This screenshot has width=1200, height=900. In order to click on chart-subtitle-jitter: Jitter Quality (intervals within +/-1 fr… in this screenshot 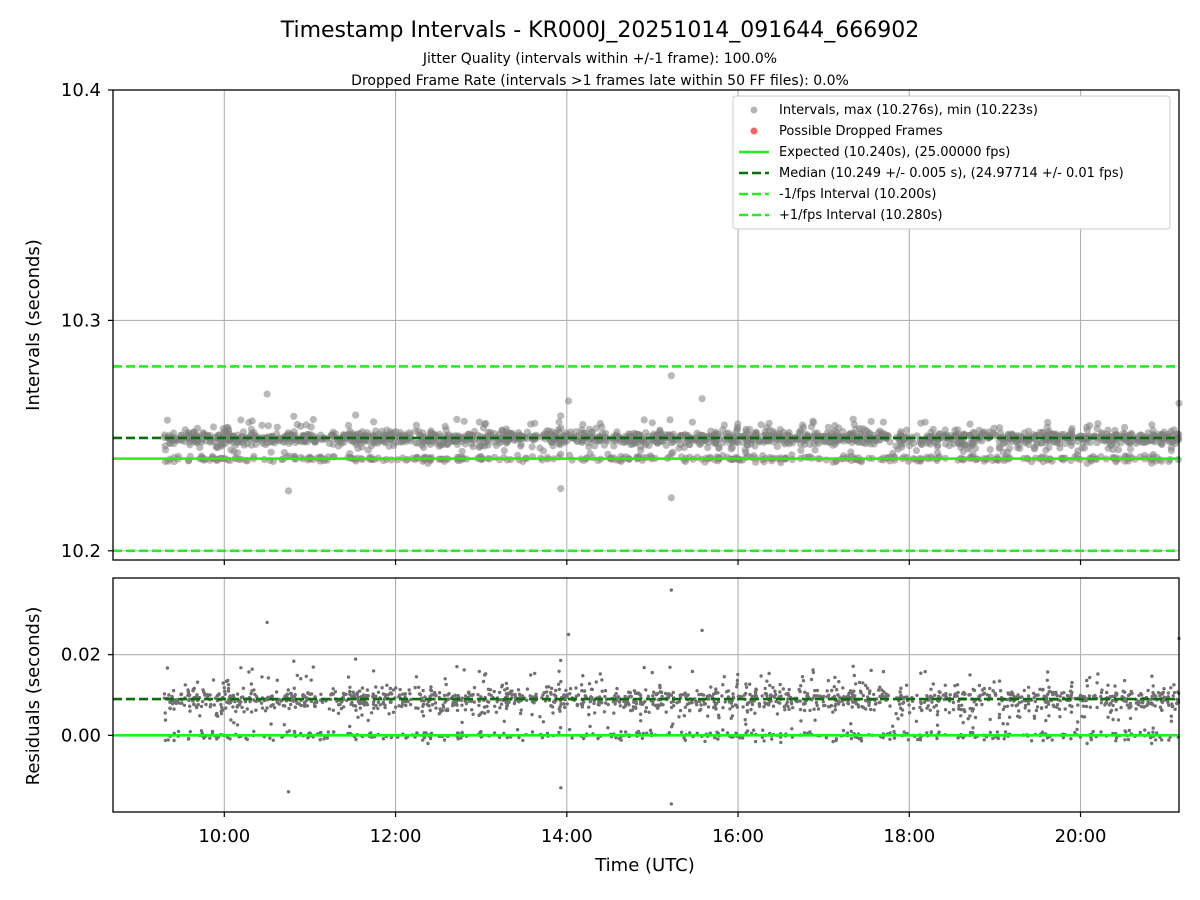, I will do `click(599, 59)`.